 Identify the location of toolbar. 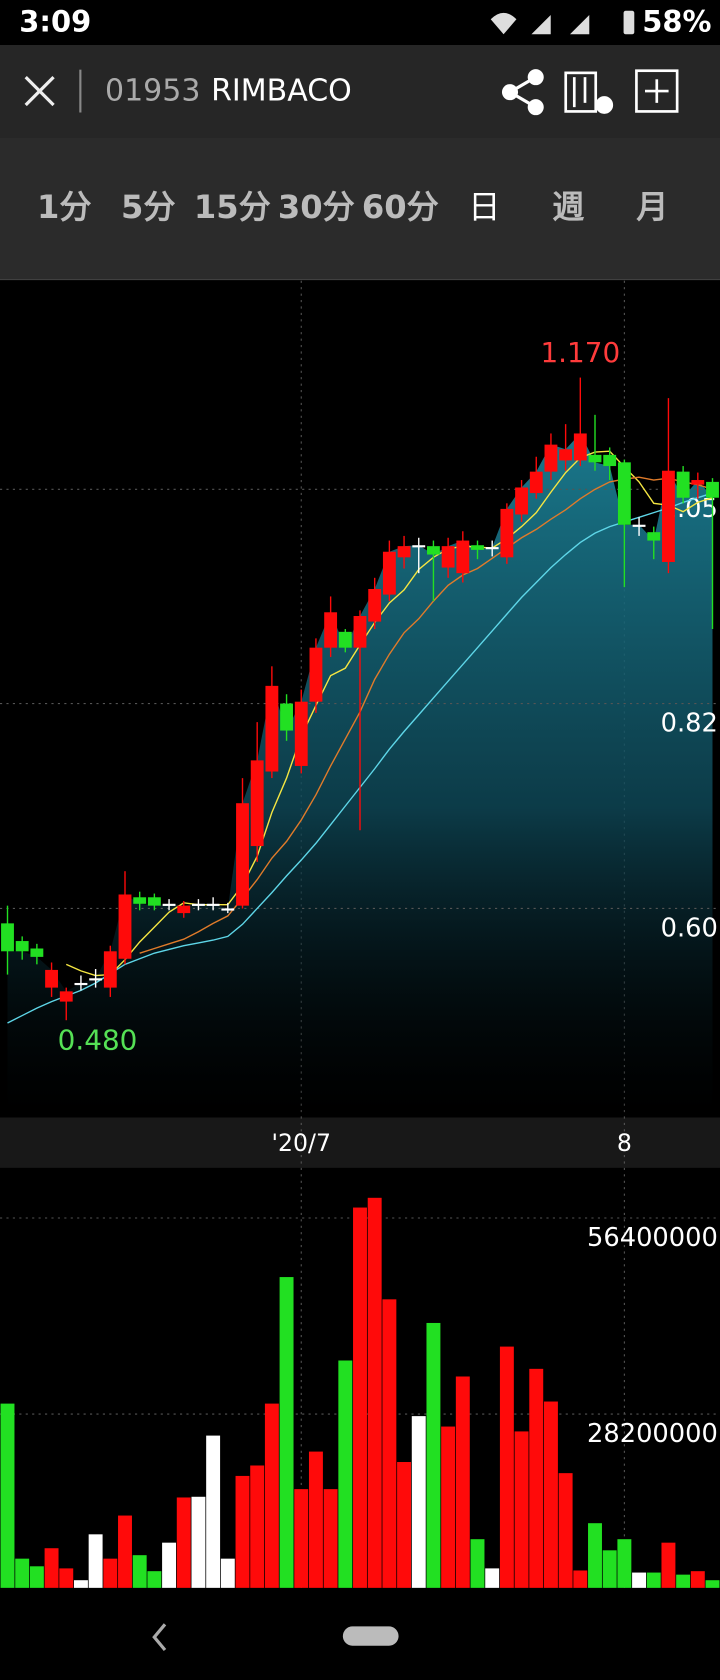
(360, 91).